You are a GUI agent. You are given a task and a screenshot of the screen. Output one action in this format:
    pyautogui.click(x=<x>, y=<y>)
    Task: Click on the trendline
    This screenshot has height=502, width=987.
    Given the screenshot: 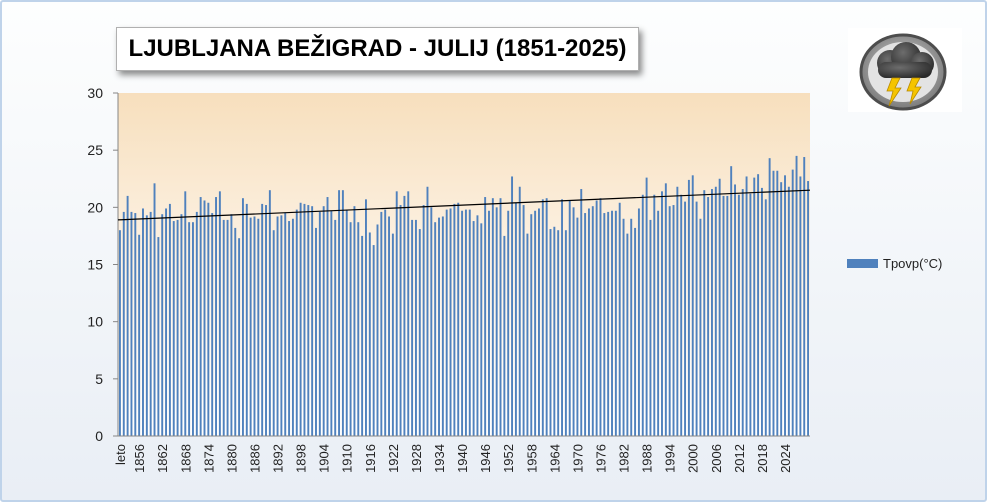 What is the action you would take?
    pyautogui.click(x=464, y=205)
    